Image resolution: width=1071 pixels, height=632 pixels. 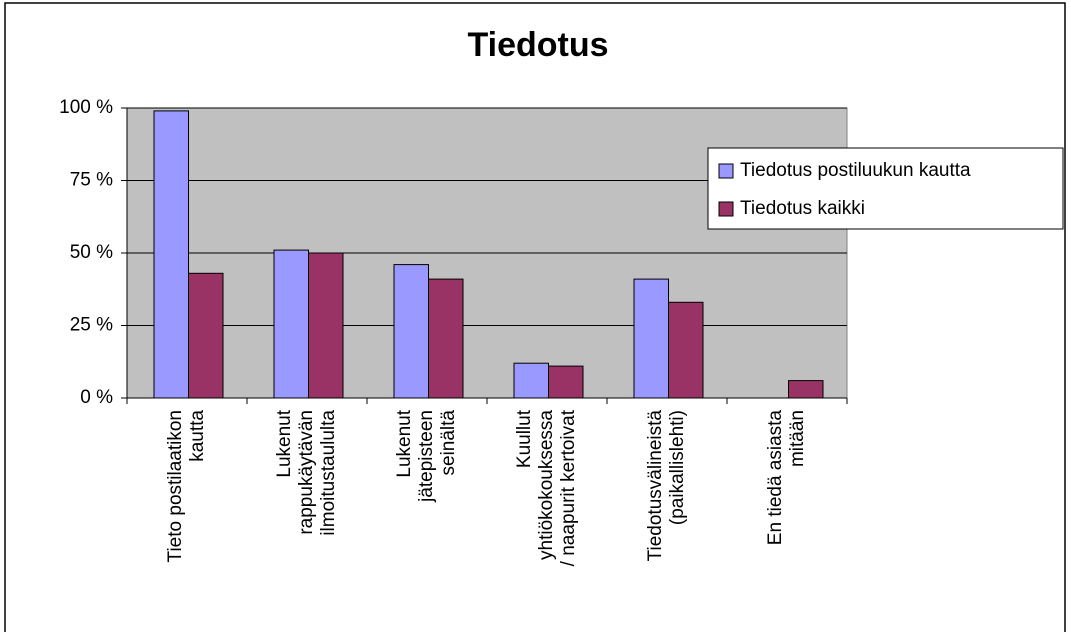 I want to click on x-tick-label: yhtiökokouksessa, so click(x=546, y=485).